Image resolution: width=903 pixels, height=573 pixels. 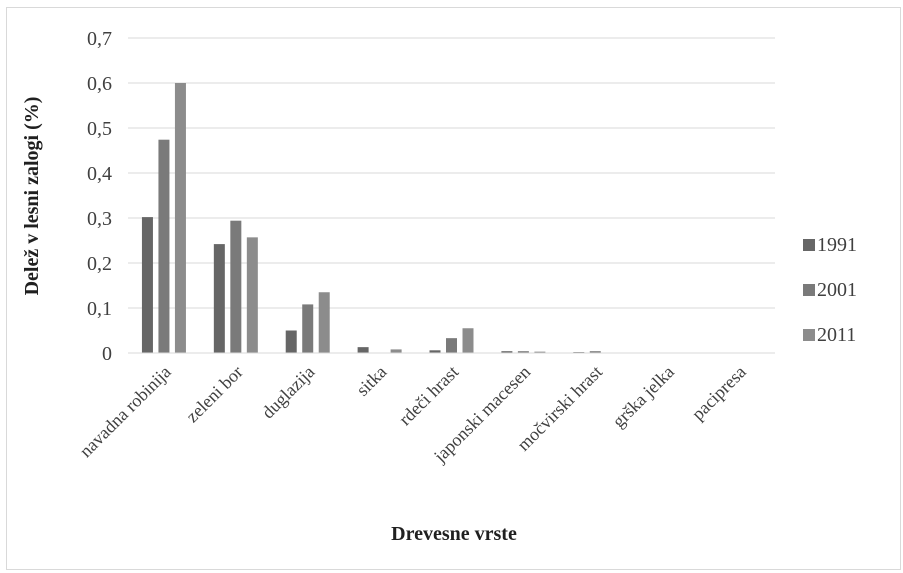 What do you see at coordinates (643, 397) in the screenshot?
I see `x-category-label: grška jelka` at bounding box center [643, 397].